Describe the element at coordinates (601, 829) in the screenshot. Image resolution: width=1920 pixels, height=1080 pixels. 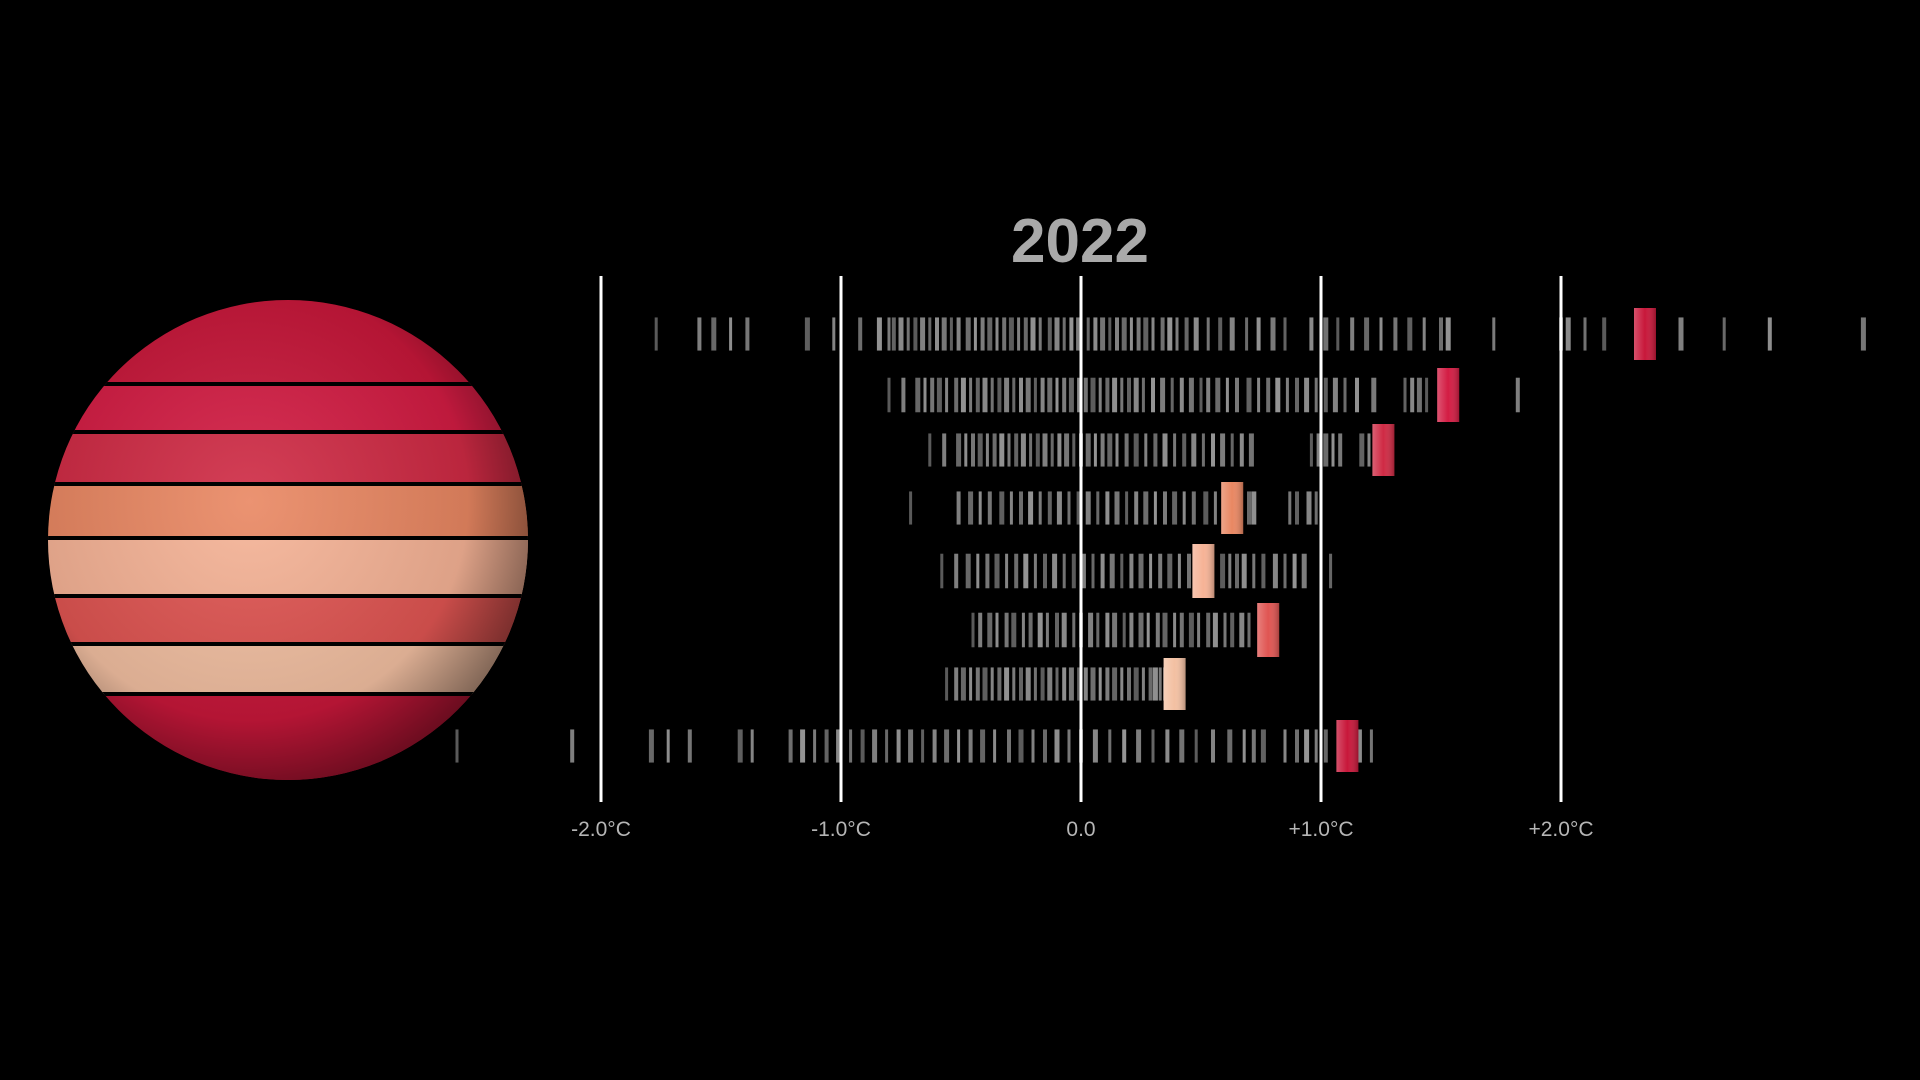
I see `x-tick-label: -2.0°C` at that location.